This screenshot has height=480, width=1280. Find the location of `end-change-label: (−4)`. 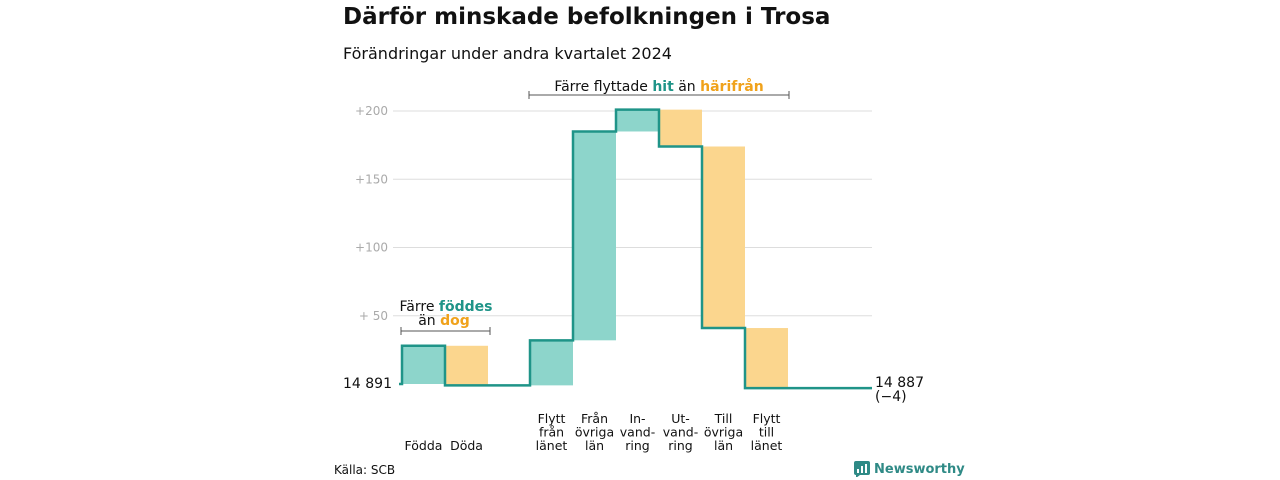

end-change-label: (−4) is located at coordinates (891, 397).